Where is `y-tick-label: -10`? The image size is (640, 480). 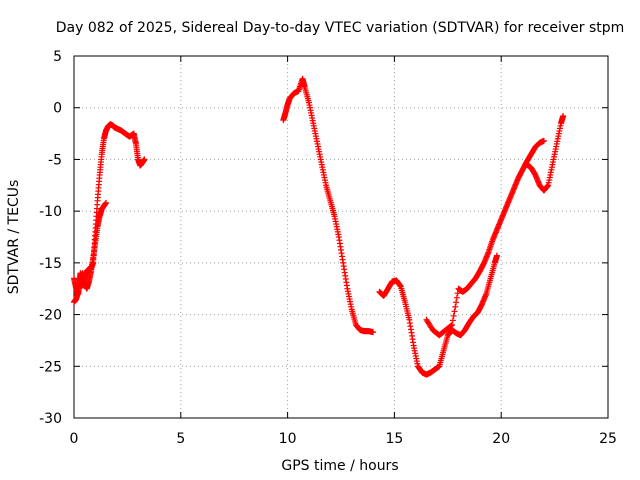
y-tick-label: -10 is located at coordinates (50, 212).